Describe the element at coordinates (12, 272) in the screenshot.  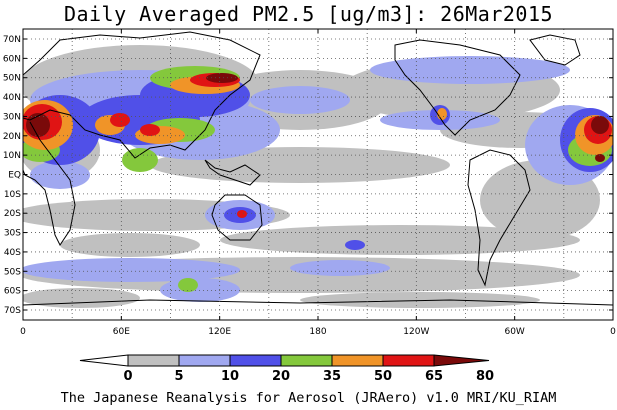
I see `lat-label: 50S` at that location.